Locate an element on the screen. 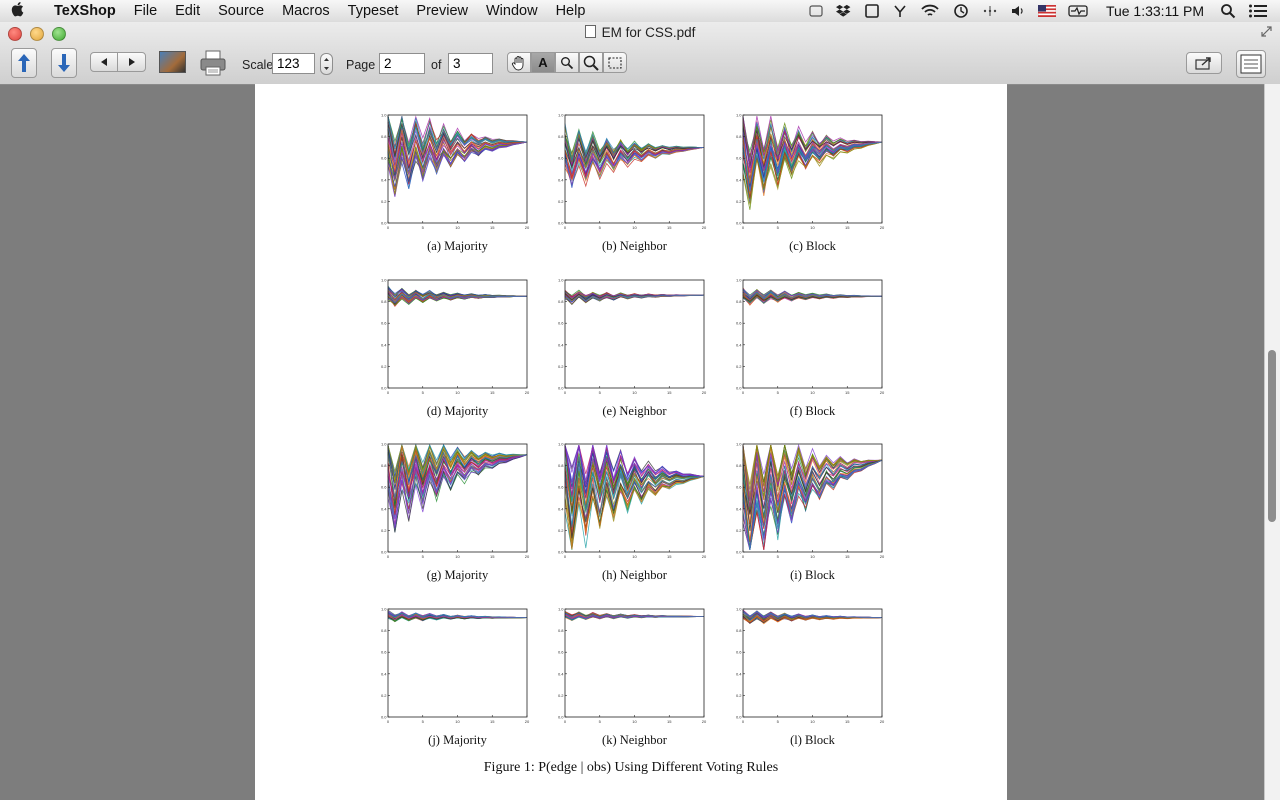 Image resolution: width=1280 pixels, height=800 pixels. scale-stepper is located at coordinates (326, 64).